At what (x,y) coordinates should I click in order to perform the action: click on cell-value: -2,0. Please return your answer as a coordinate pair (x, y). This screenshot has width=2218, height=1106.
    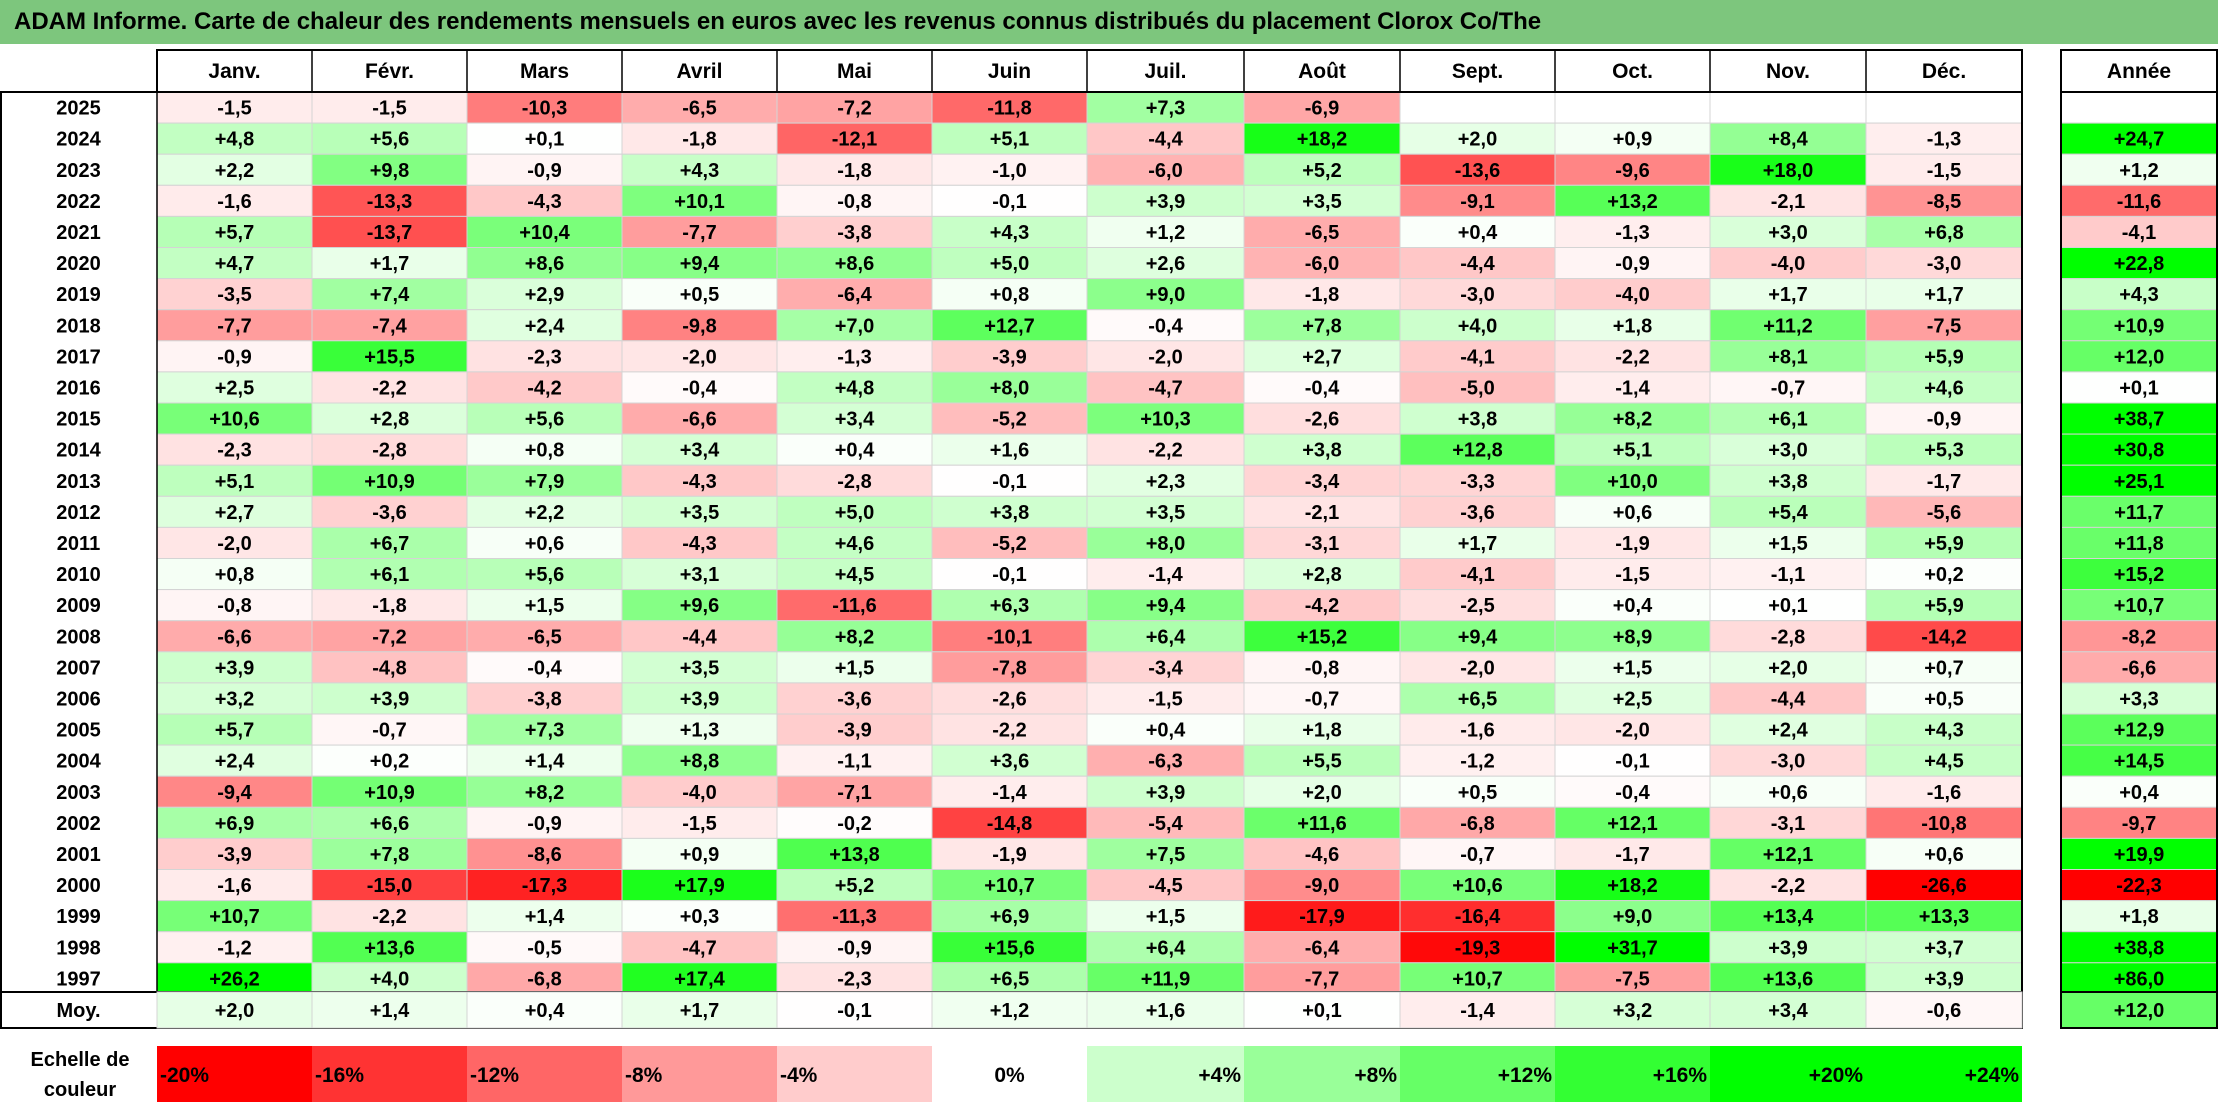
    Looking at the image, I should click on (1165, 357).